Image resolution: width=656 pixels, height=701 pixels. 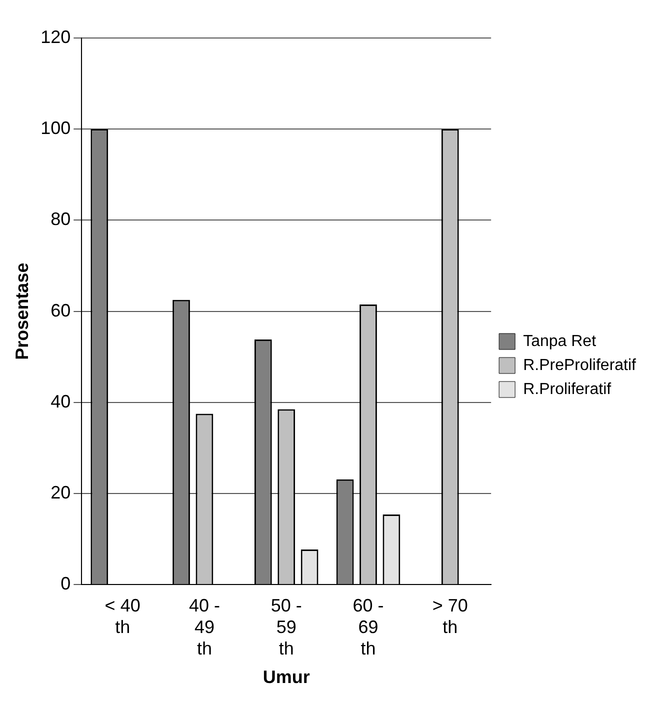 What do you see at coordinates (560, 341) in the screenshot?
I see `legend-label: Tanpa Ret` at bounding box center [560, 341].